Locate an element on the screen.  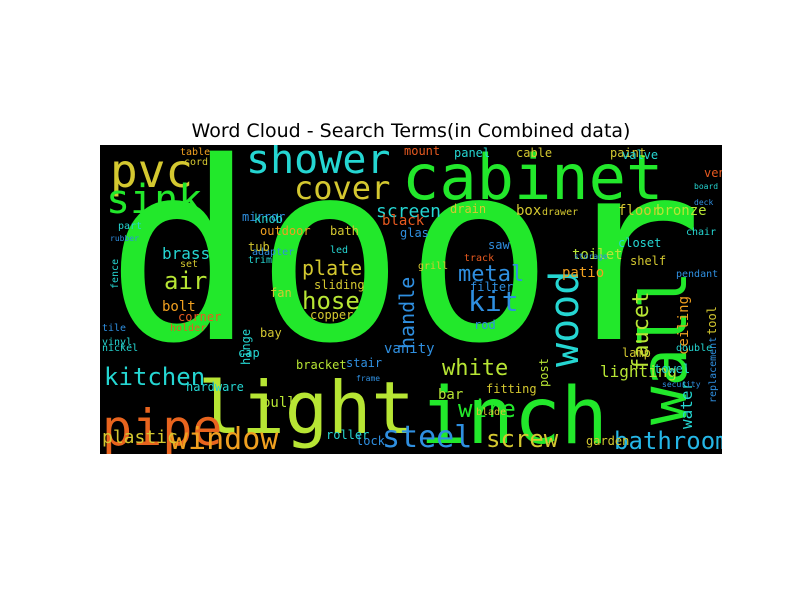
word-security: security is located at coordinates (681, 384).